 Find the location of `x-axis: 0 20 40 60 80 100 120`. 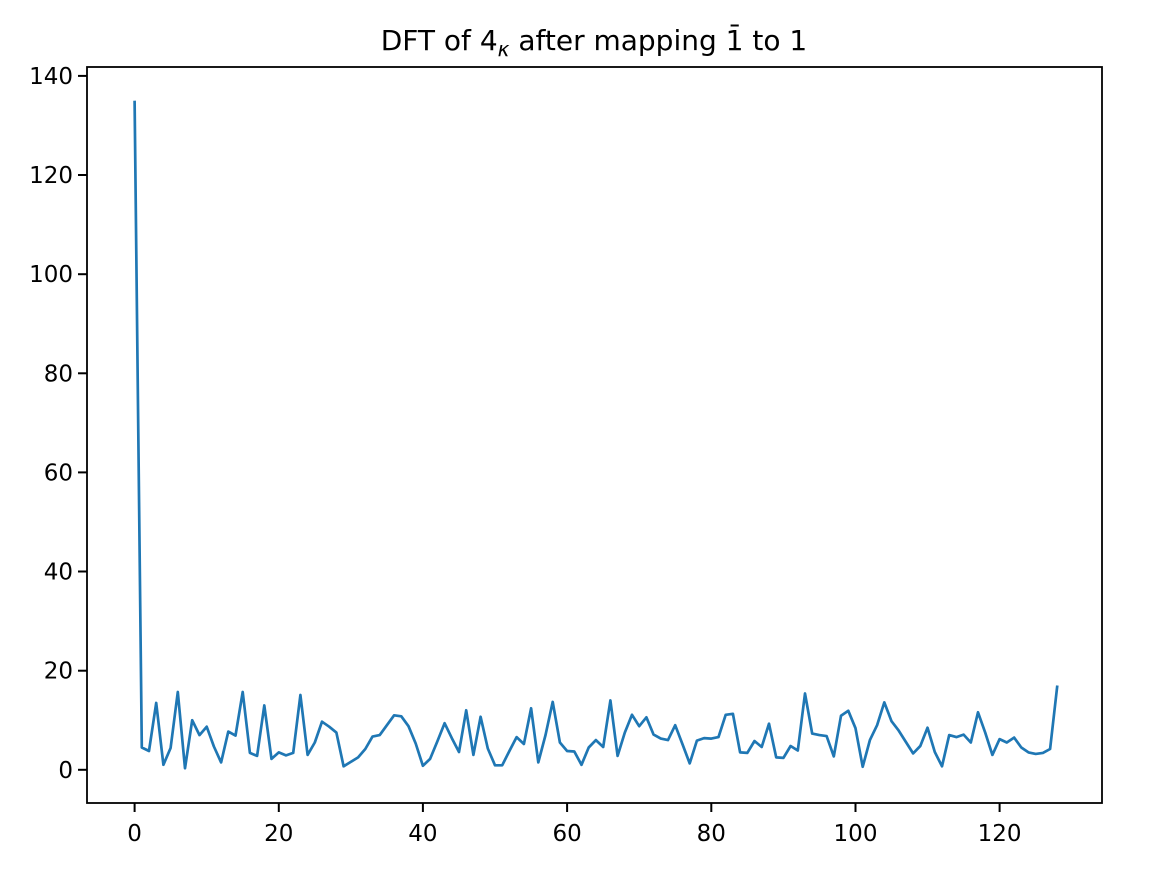

x-axis: 0 20 40 60 80 100 120 is located at coordinates (574, 825).